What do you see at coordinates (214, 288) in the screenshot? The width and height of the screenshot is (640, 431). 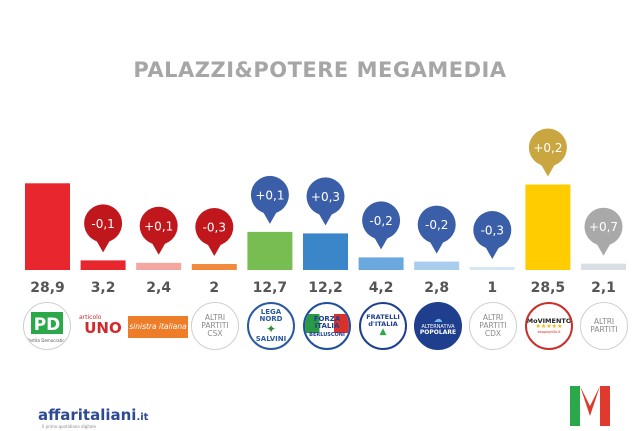 I see `value-label-3: 2` at bounding box center [214, 288].